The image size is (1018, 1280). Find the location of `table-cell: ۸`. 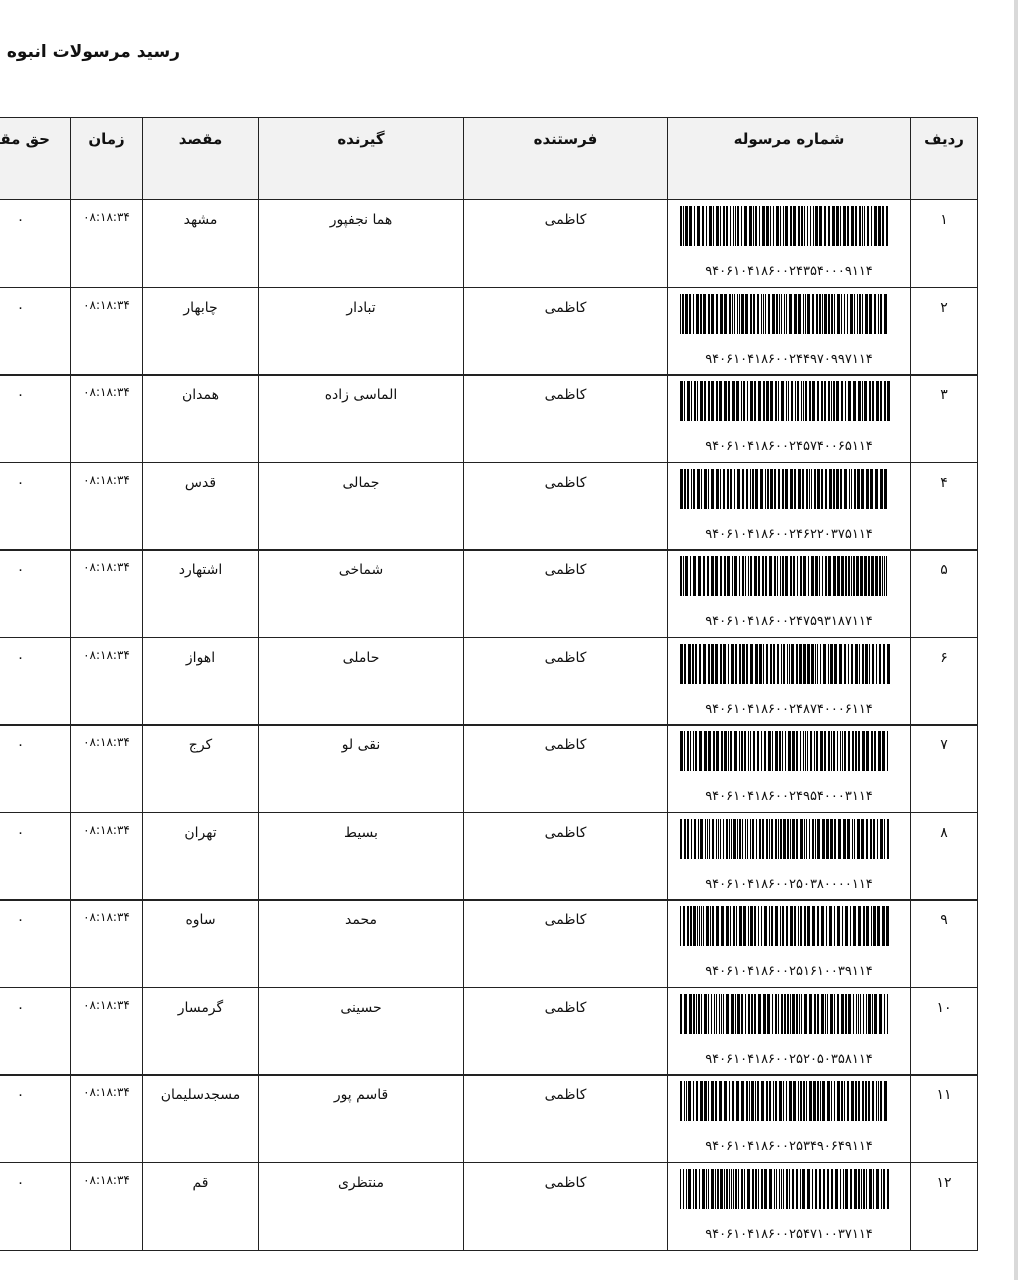

table-cell: ۸ is located at coordinates (944, 856).